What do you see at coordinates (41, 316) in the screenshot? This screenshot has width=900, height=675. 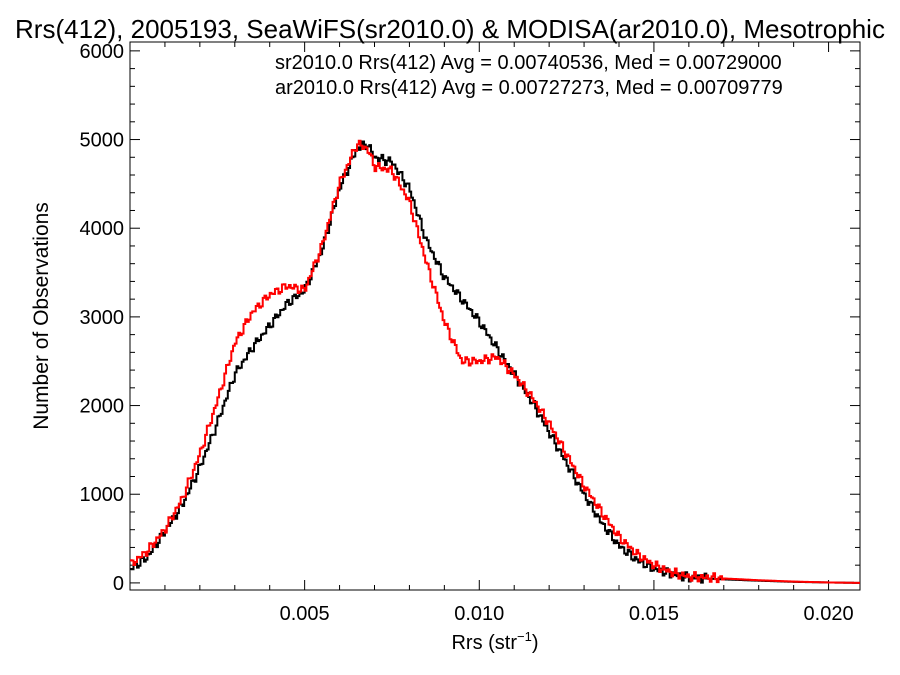 I see `y-axis-label: Number of Observations` at bounding box center [41, 316].